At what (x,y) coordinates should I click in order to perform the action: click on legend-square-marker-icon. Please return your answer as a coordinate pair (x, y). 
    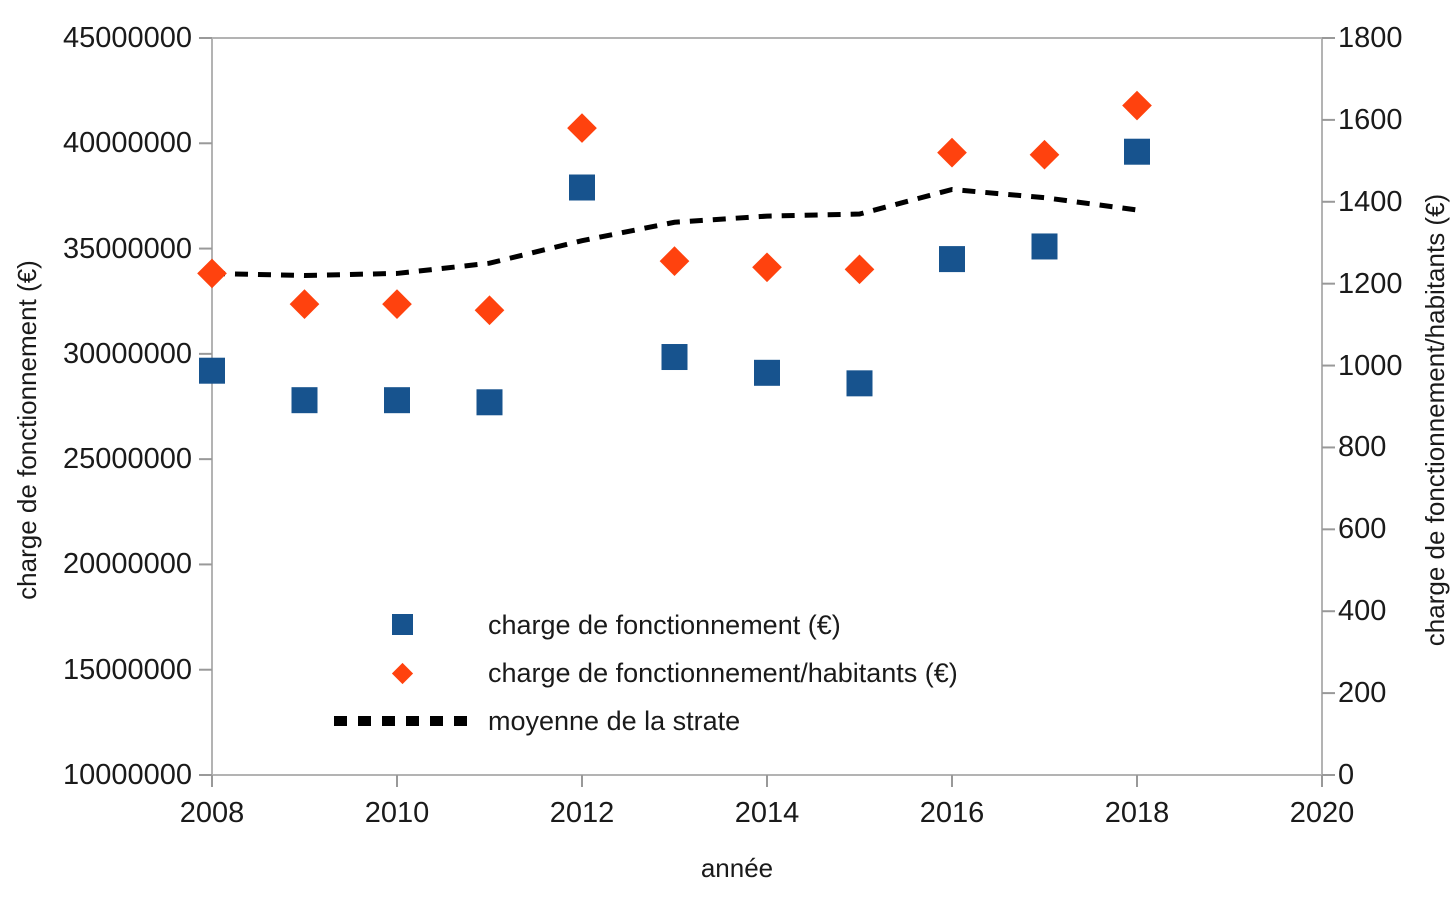
    Looking at the image, I should click on (402, 624).